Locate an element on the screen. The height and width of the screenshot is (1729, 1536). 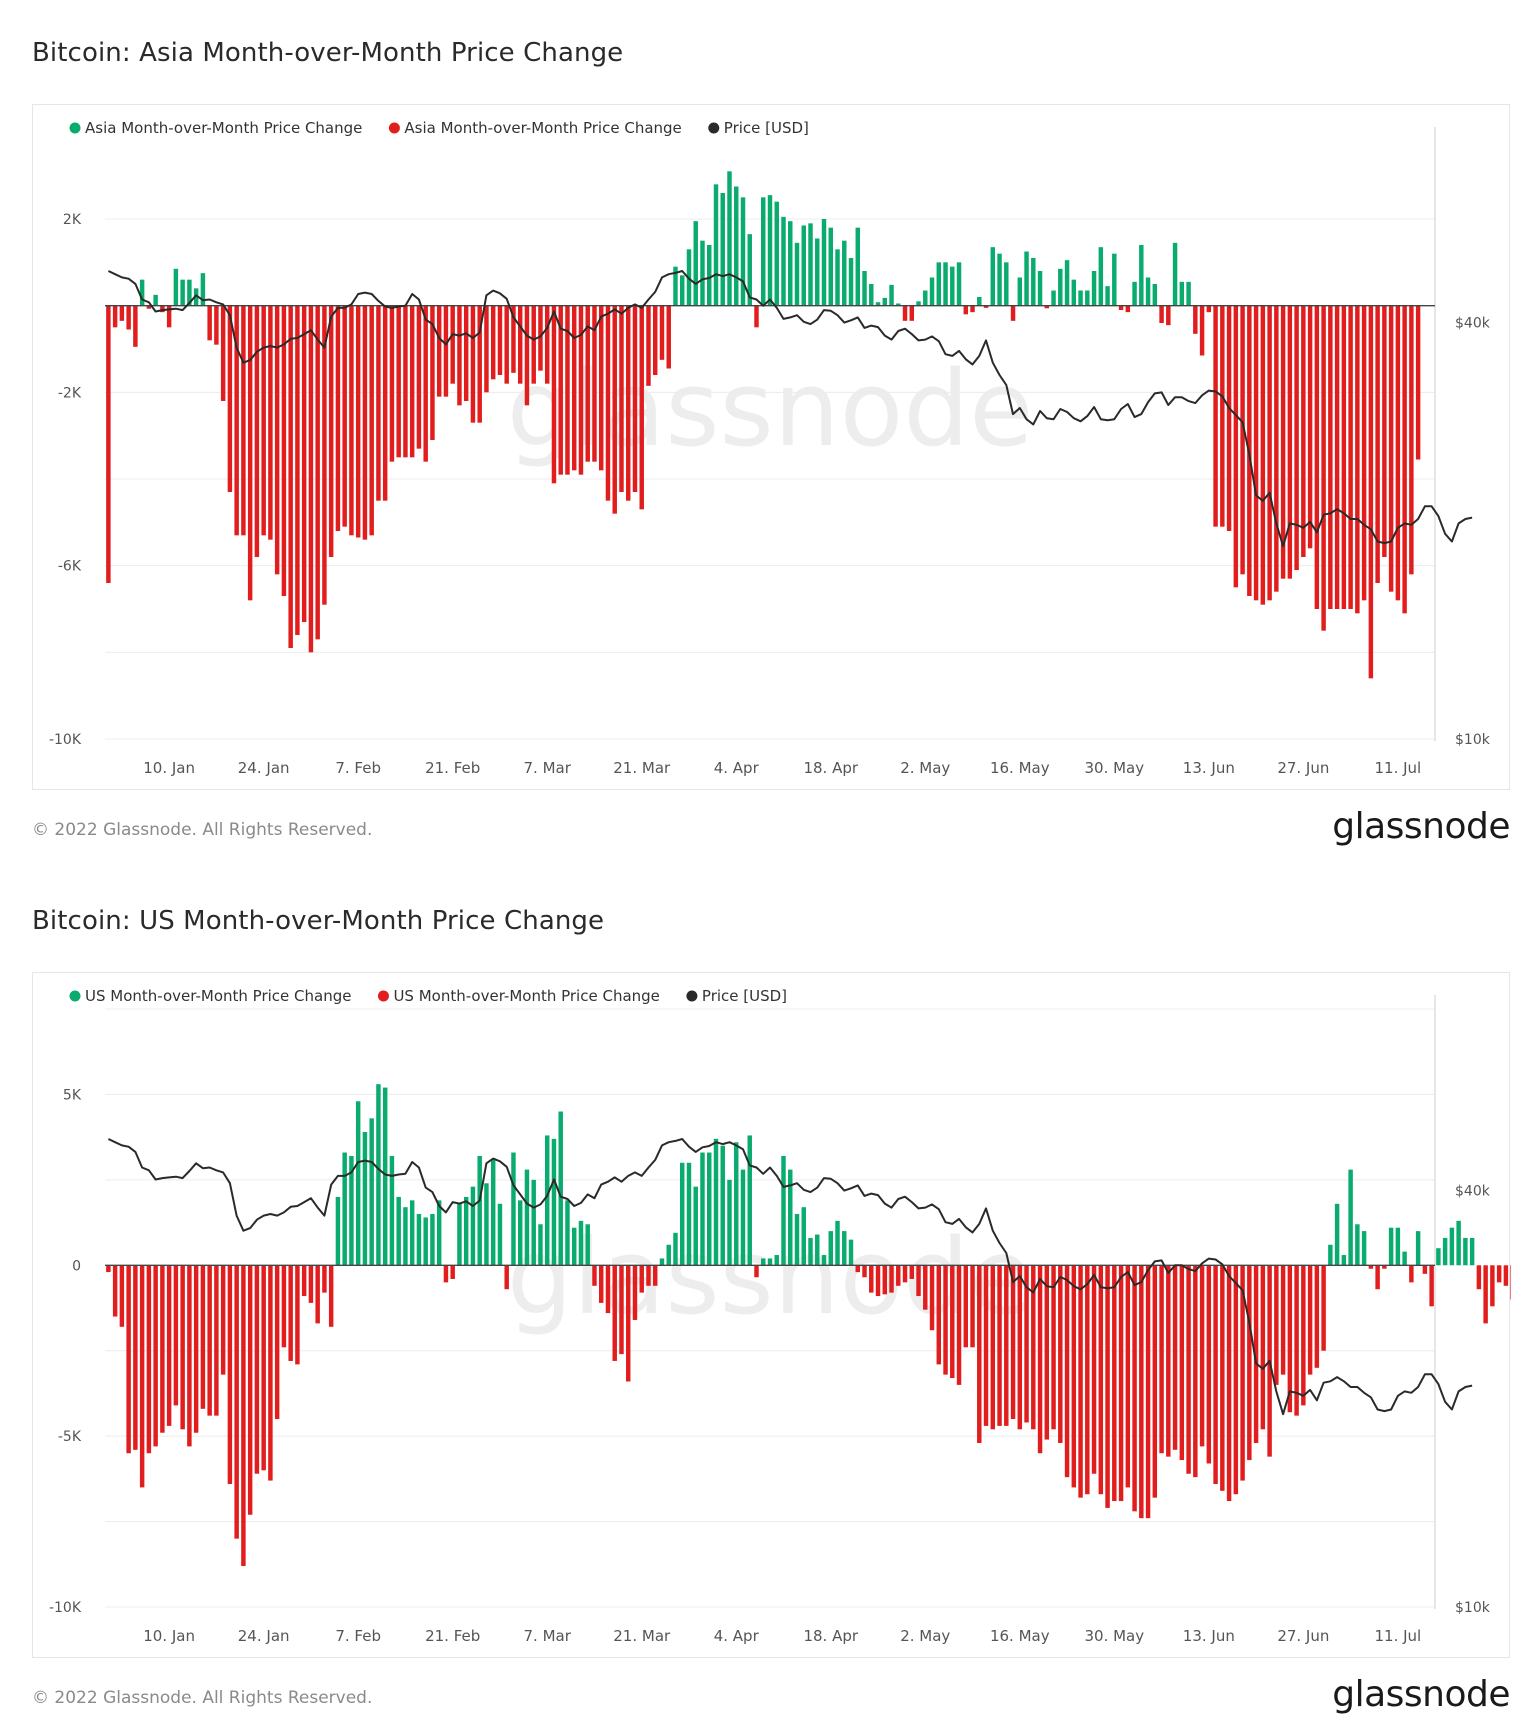
y-axis-right: $40k $10k is located at coordinates (1473, 1400).